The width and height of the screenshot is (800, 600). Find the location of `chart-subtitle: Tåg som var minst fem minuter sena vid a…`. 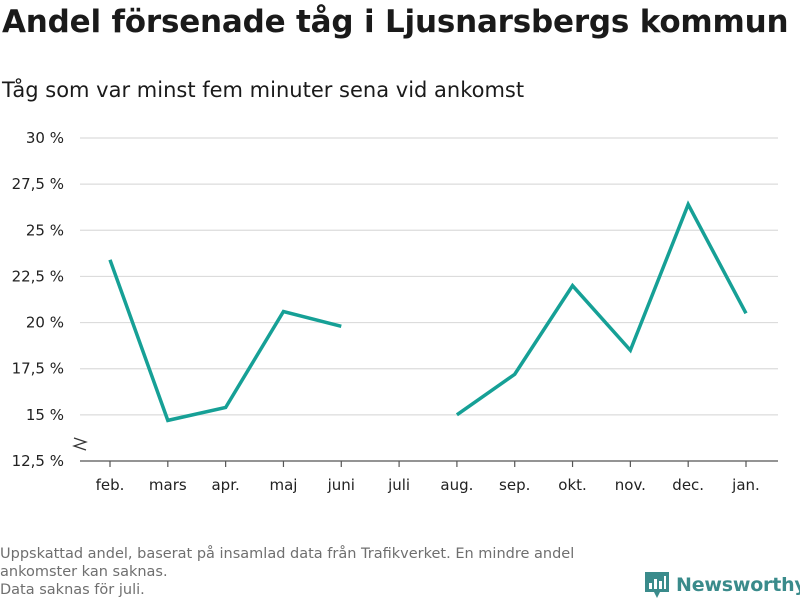

chart-subtitle: Tåg som var minst fem minuter sena vid a… is located at coordinates (263, 90).